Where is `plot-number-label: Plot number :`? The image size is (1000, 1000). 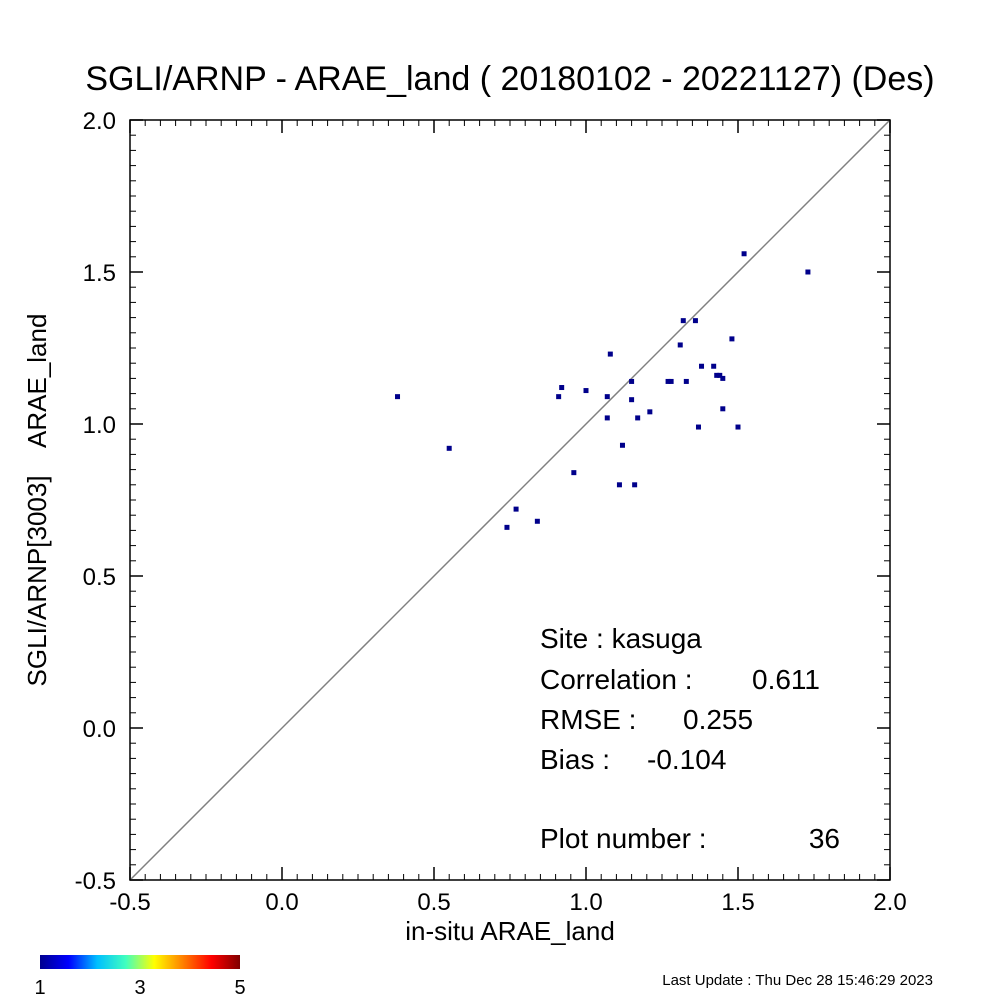 plot-number-label: Plot number : is located at coordinates (623, 838).